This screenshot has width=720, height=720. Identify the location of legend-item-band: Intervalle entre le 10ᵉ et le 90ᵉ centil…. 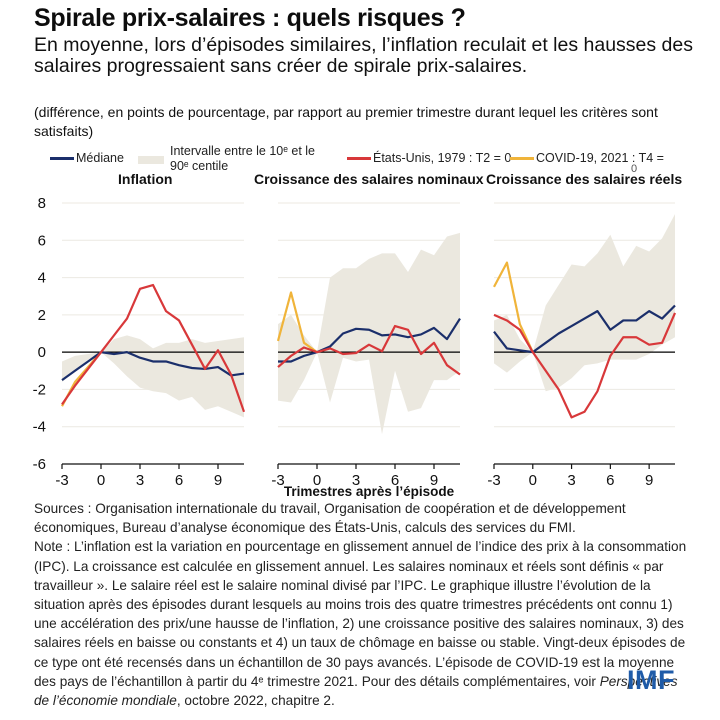
(226, 159).